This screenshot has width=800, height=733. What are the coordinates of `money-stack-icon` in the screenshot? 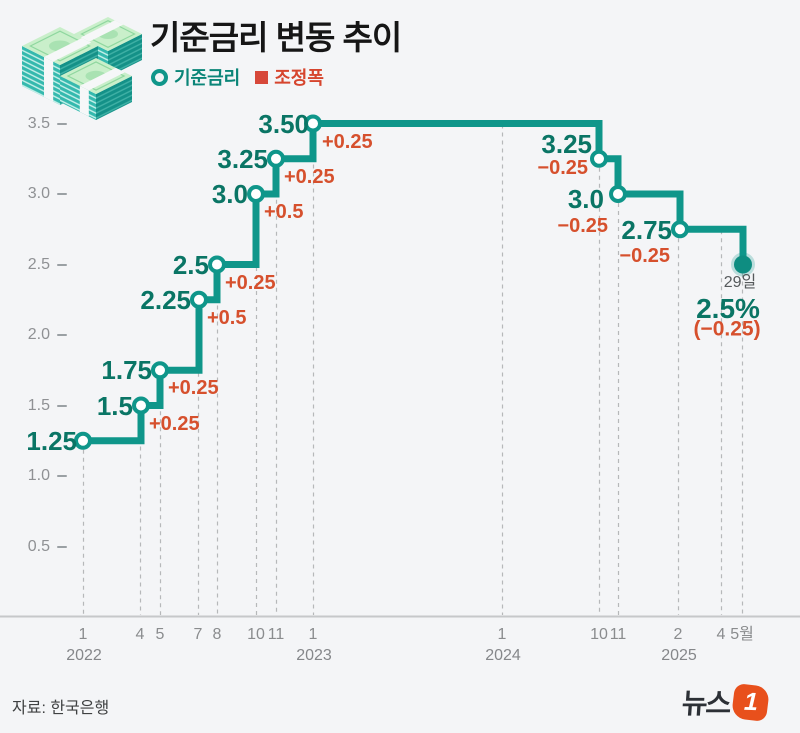 It's located at (82, 68).